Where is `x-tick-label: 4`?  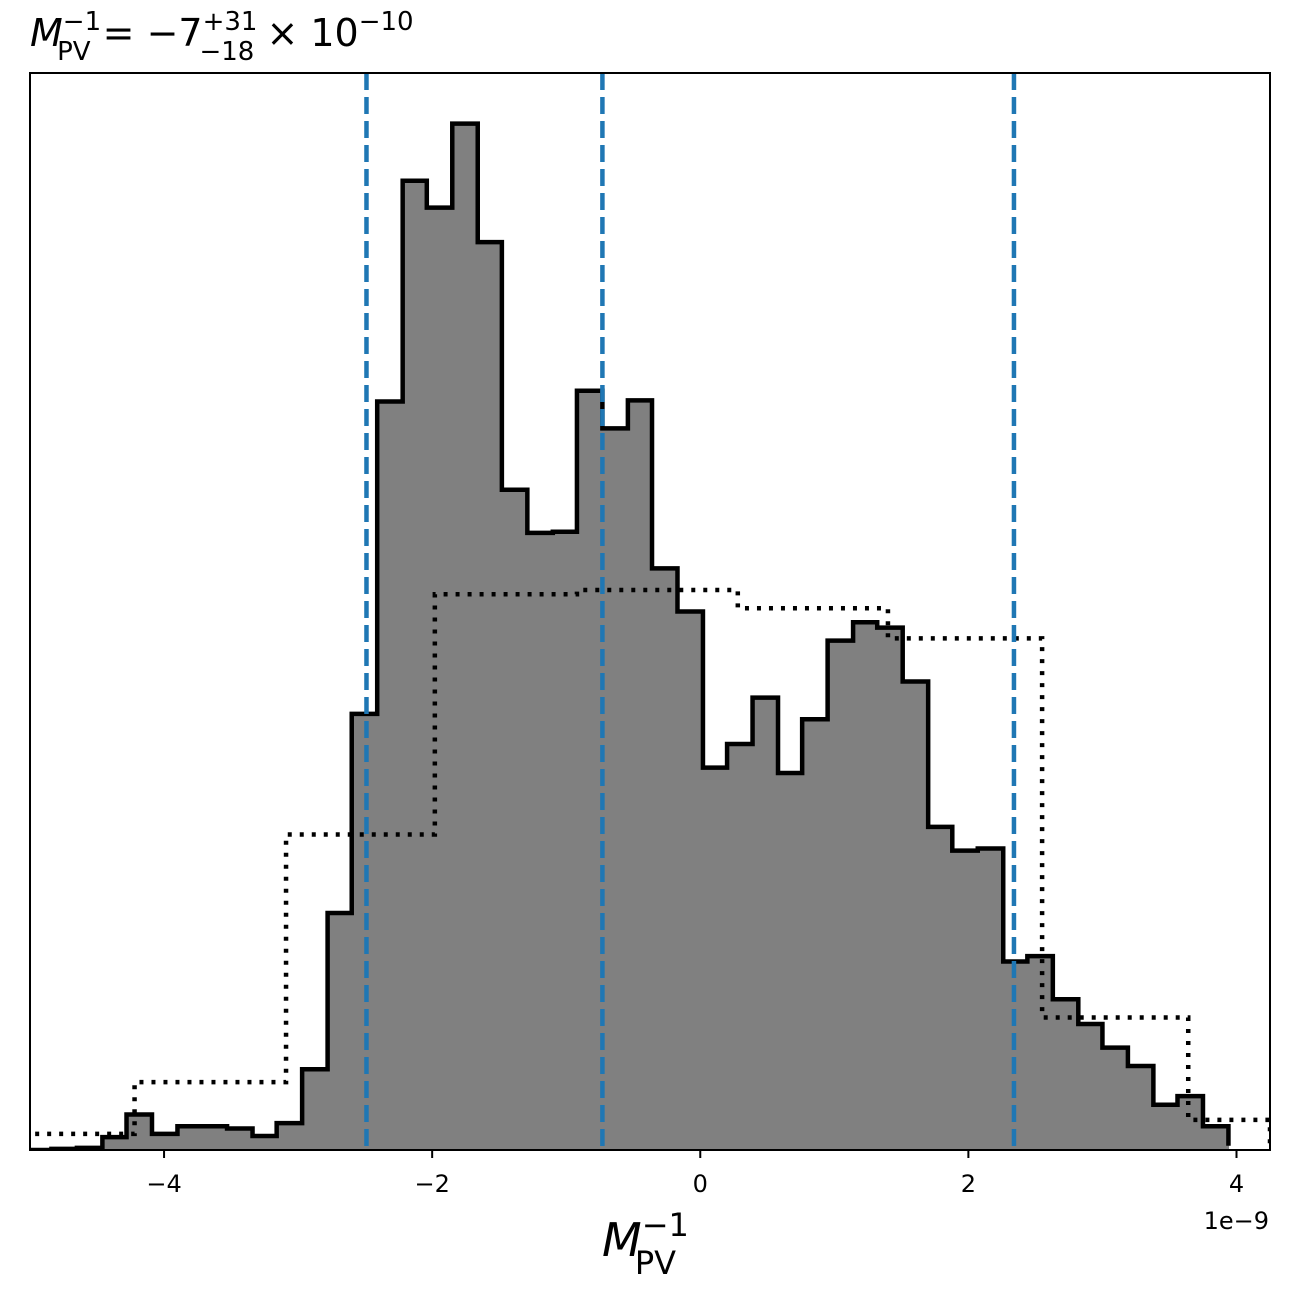
x-tick-label: 4 is located at coordinates (1236, 1184).